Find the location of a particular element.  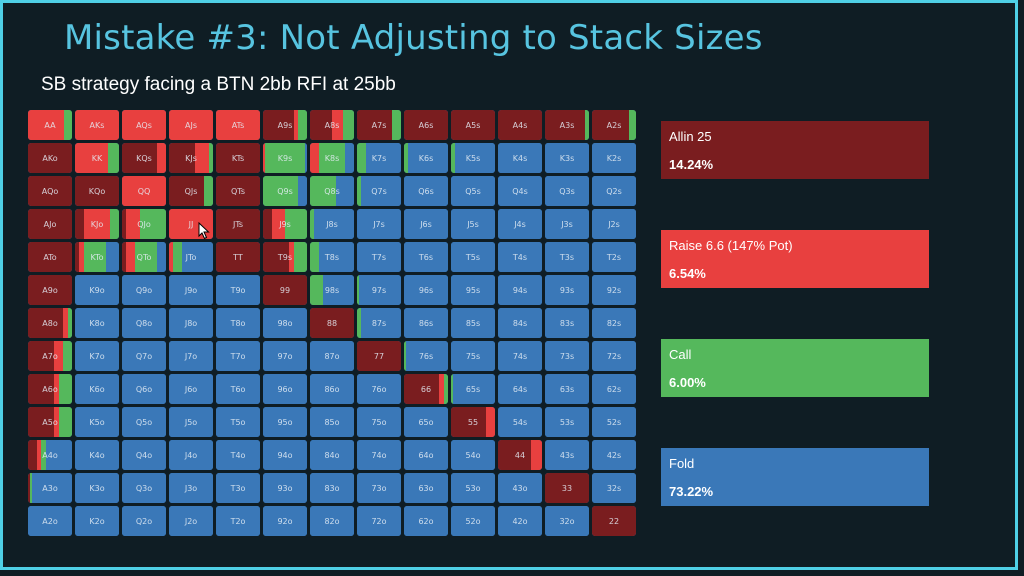

hand-cell: 96s is located at coordinates (426, 290).